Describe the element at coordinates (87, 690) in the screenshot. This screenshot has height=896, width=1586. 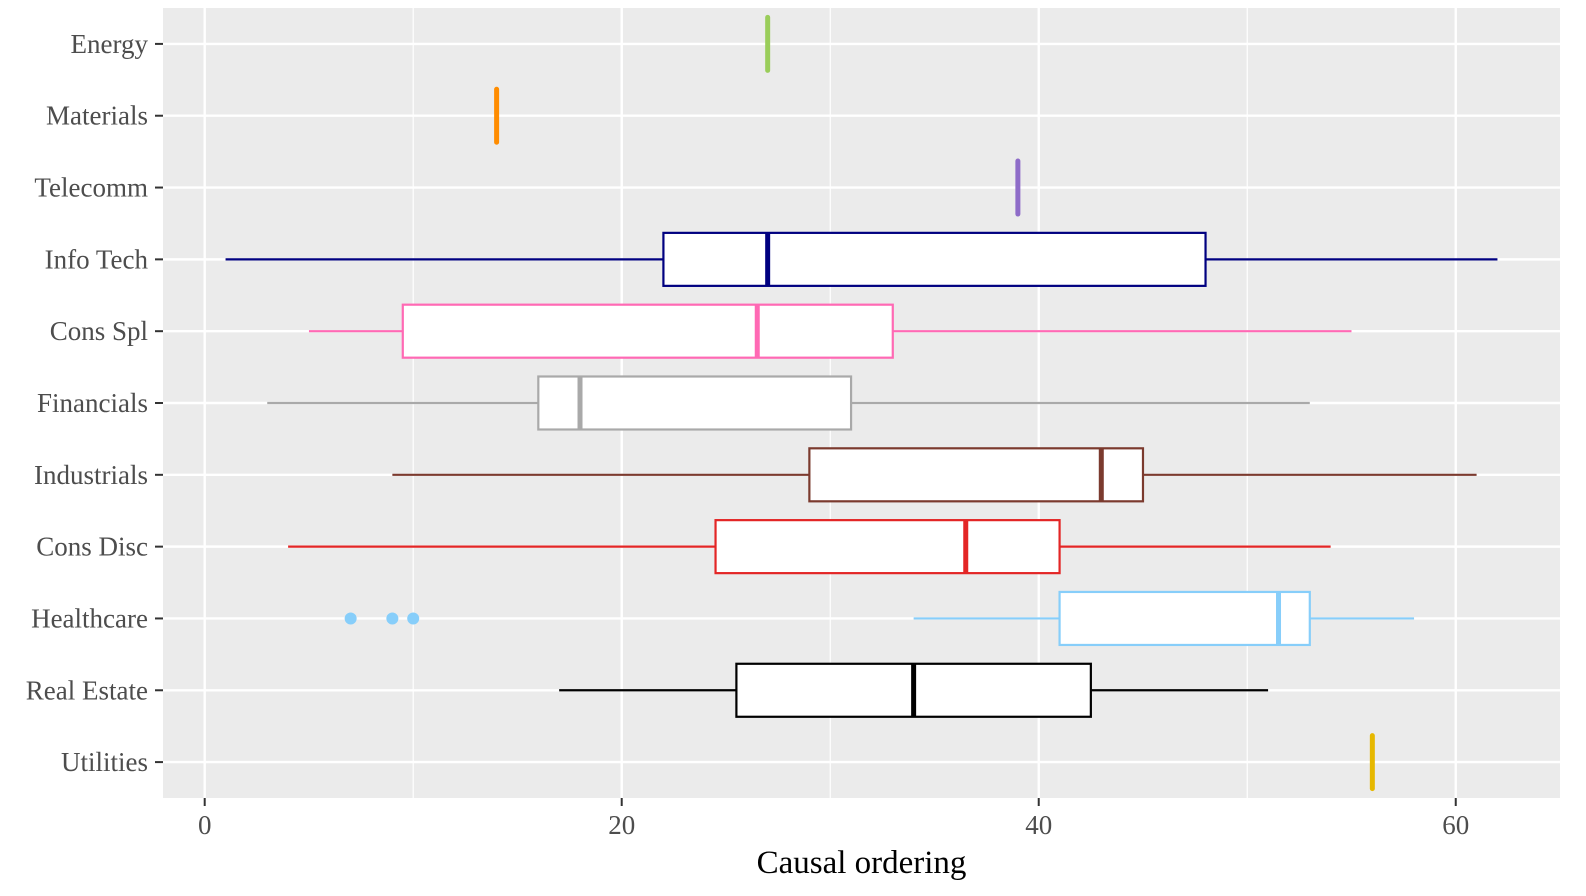
I see `y-tick-label: Real Estate` at that location.